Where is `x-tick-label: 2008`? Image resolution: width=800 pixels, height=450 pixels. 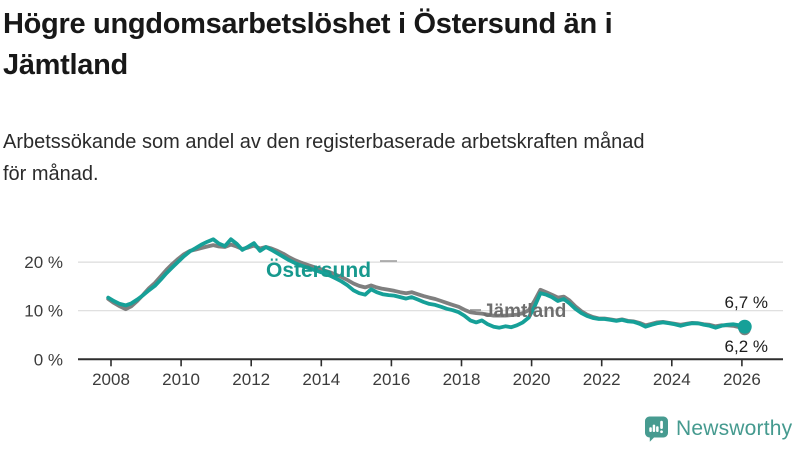
x-tick-label: 2008 is located at coordinates (111, 379).